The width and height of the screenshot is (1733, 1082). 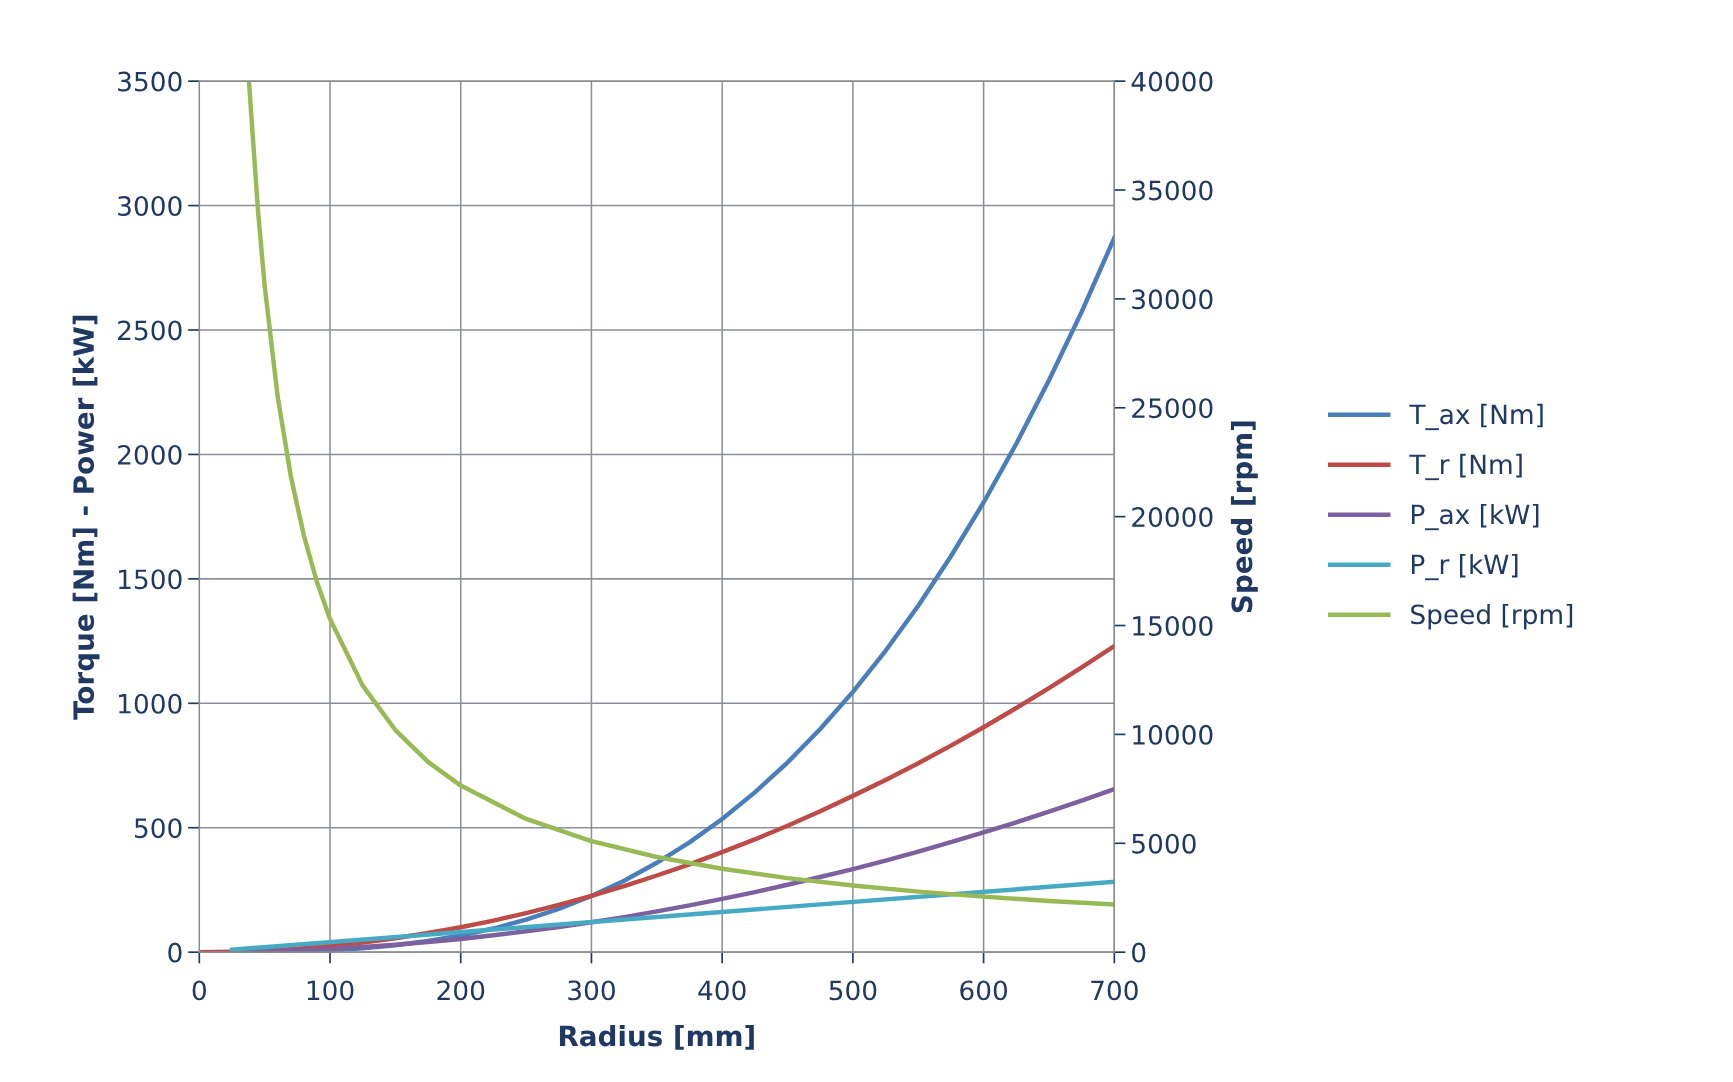 What do you see at coordinates (1173, 734) in the screenshot?
I see `y2-tick-label: 10000` at bounding box center [1173, 734].